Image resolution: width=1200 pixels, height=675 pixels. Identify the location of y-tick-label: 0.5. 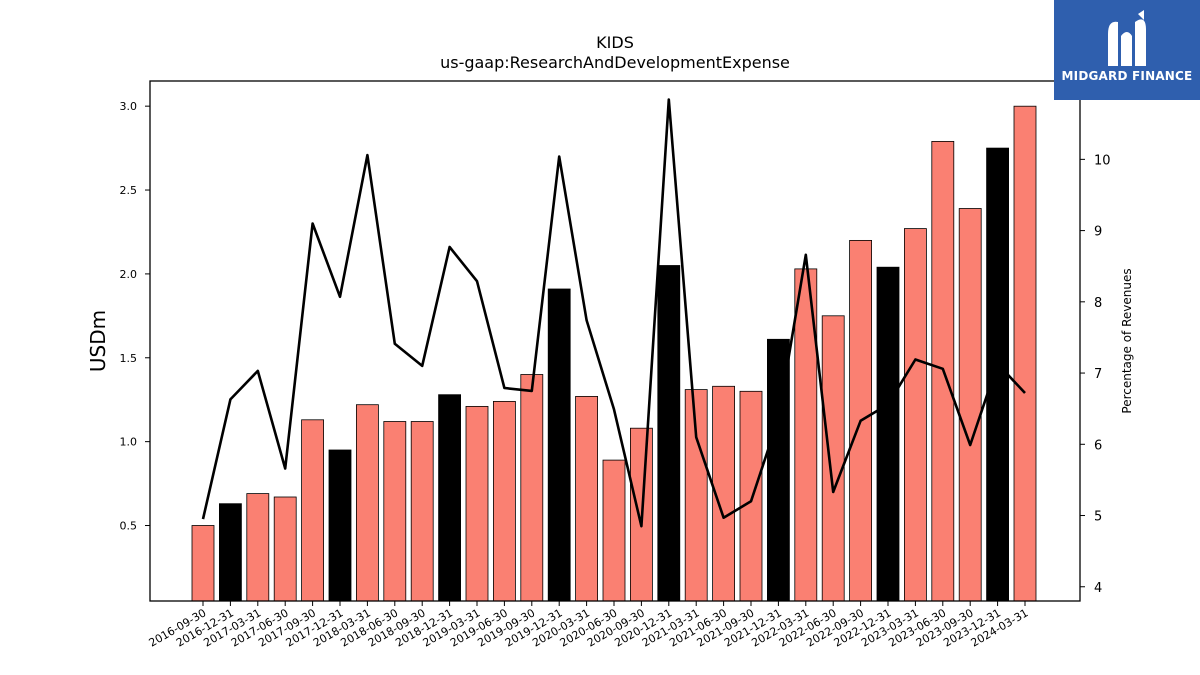
(129, 526).